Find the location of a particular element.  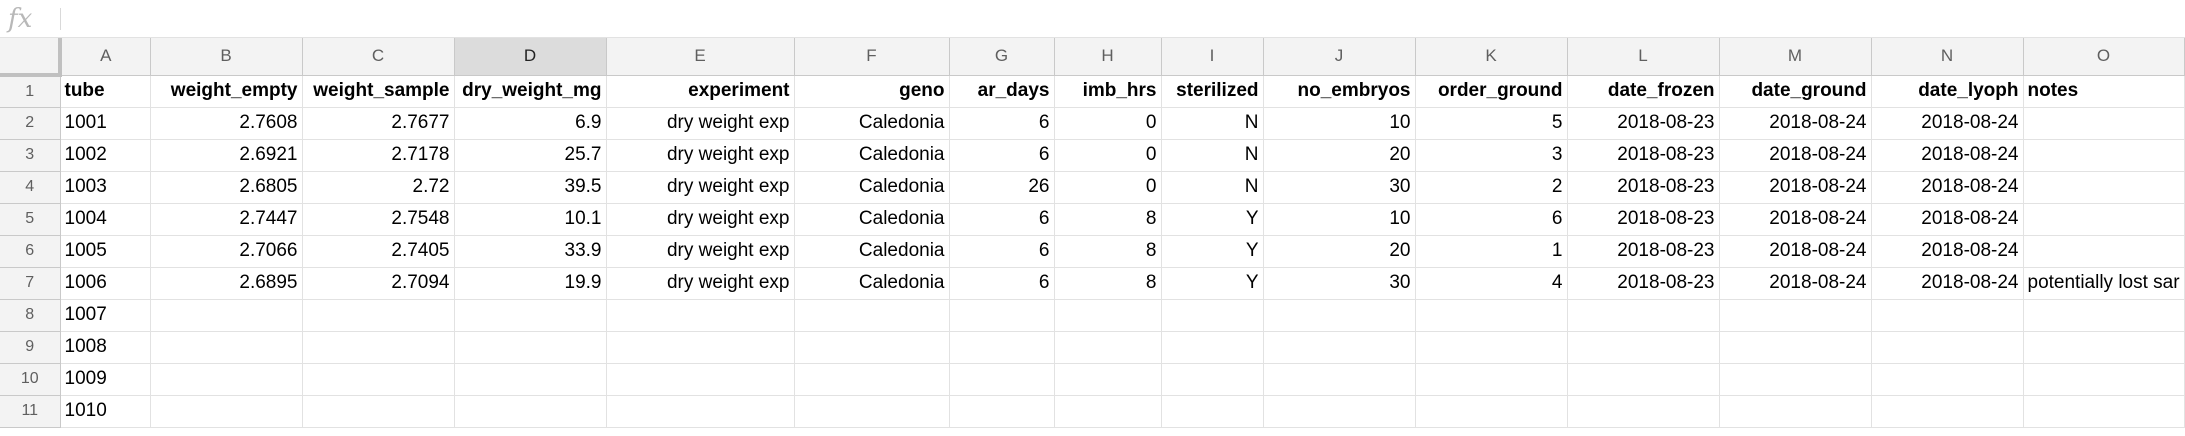

cell-l8 is located at coordinates (1643, 315).